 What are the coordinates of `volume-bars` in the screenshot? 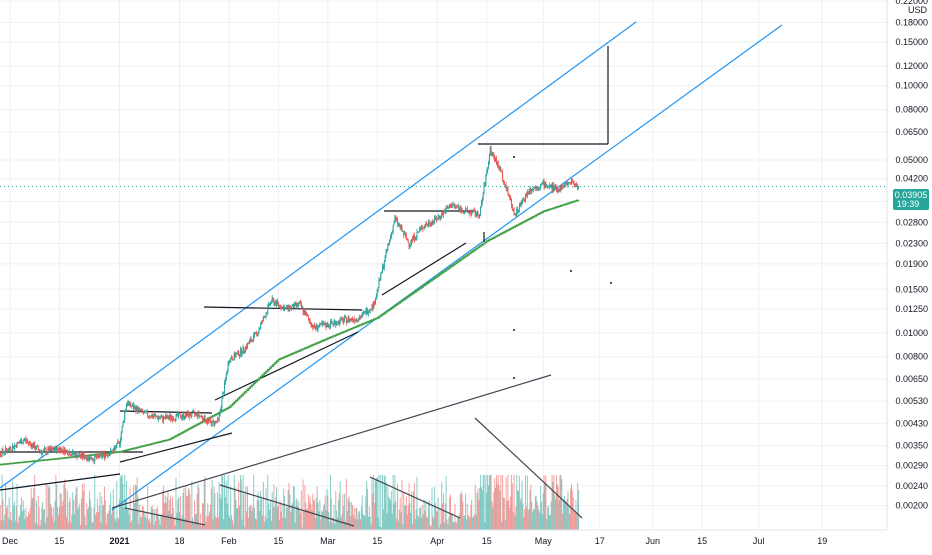 It's located at (290, 502).